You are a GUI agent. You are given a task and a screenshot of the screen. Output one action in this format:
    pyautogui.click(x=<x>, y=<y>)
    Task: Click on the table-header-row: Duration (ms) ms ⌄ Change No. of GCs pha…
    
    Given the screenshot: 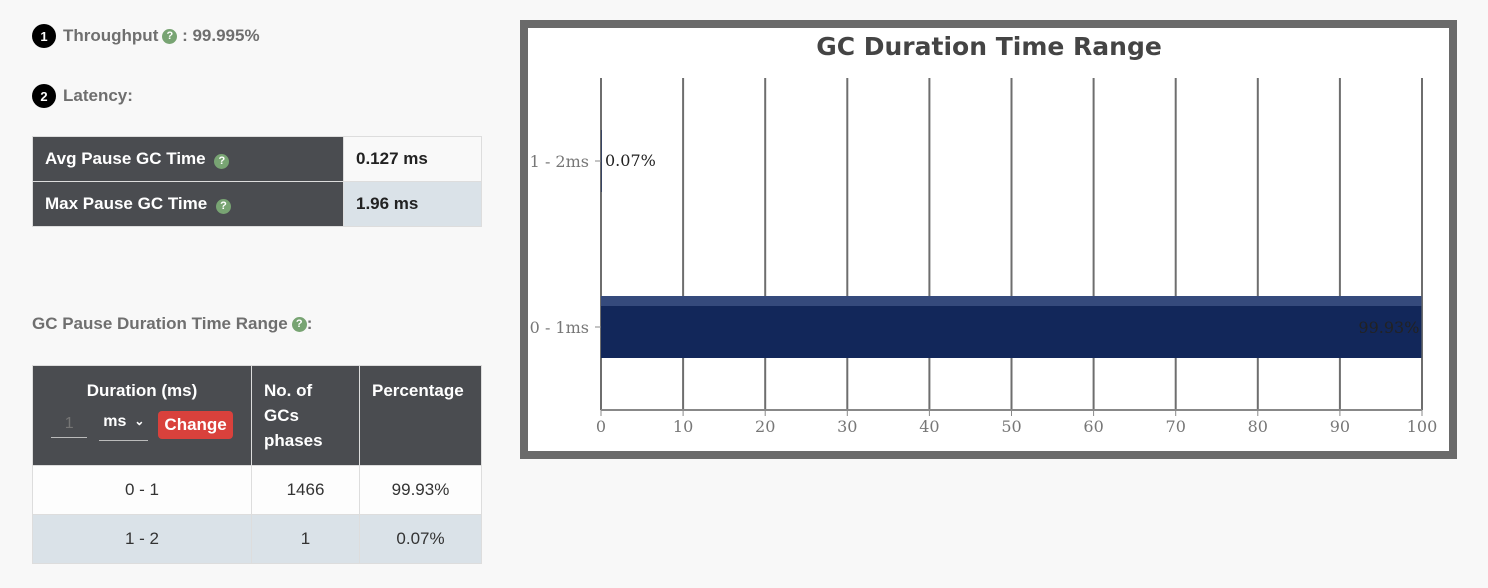 What is the action you would take?
    pyautogui.click(x=257, y=415)
    